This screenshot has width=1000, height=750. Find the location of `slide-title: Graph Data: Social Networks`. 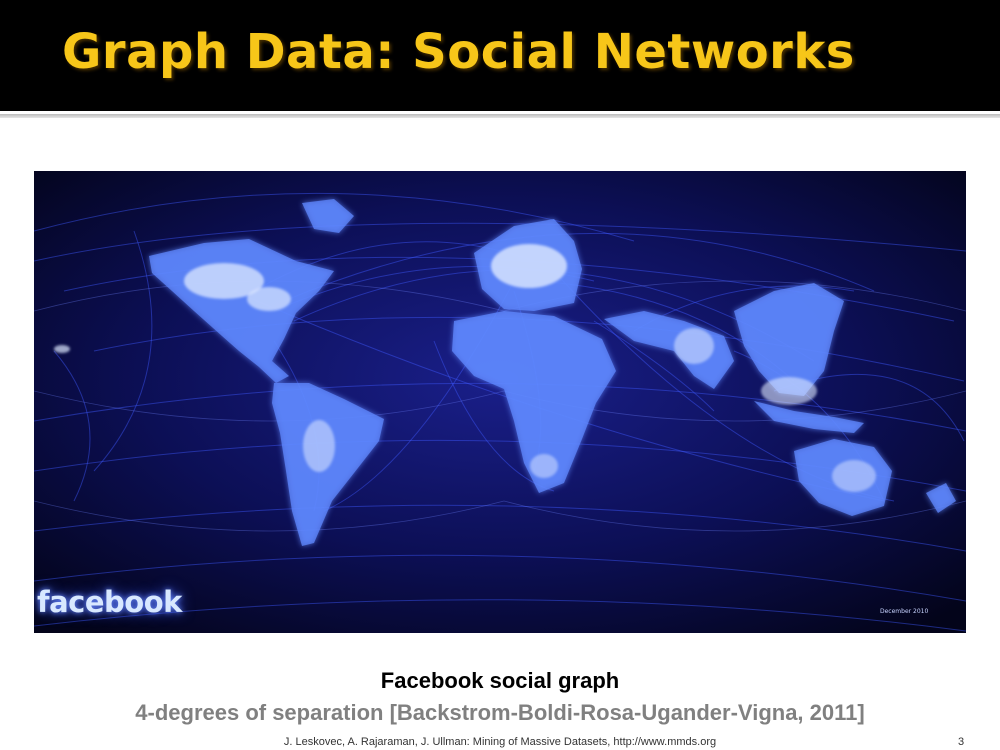

slide-title: Graph Data: Social Networks is located at coordinates (458, 52).